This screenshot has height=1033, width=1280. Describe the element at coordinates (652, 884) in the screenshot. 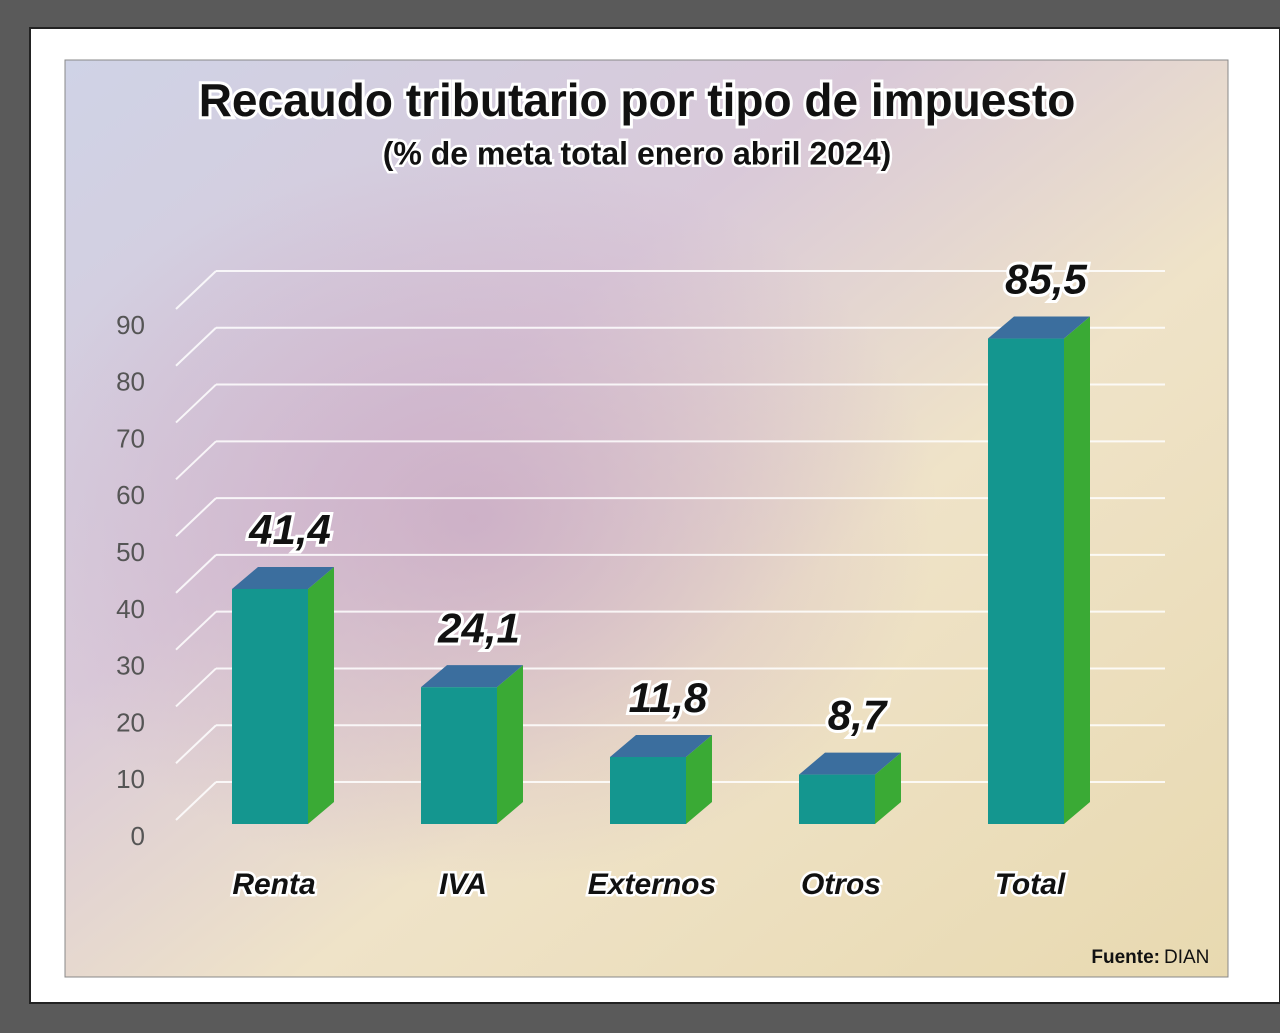

I see `x-tick-label: Externos` at that location.